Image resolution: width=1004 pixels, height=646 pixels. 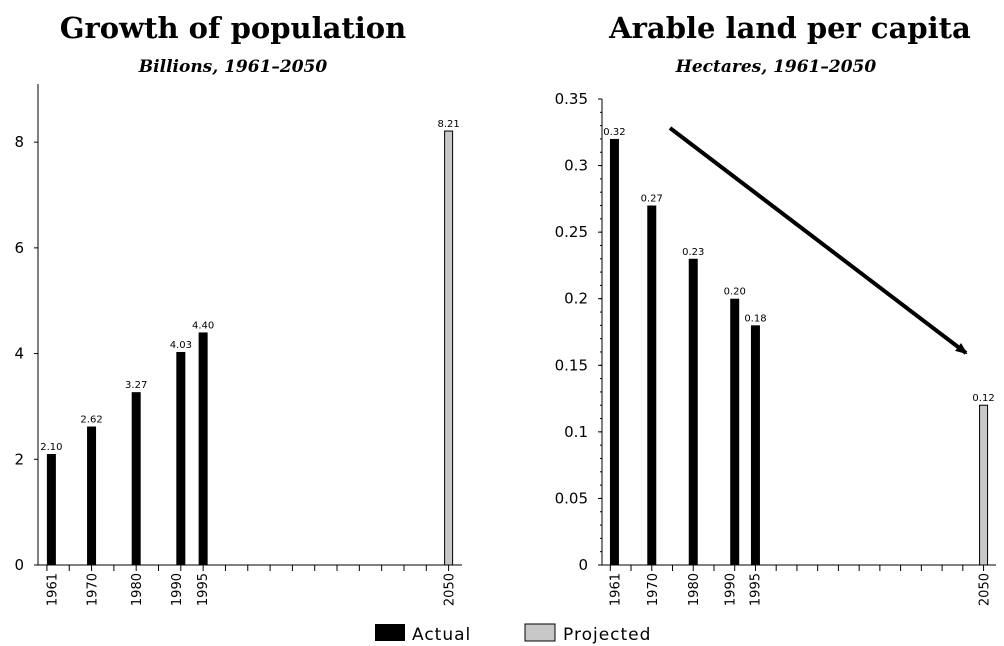 I want to click on chart-subtitle-population: Billions, 1961–2050, so click(x=233, y=67).